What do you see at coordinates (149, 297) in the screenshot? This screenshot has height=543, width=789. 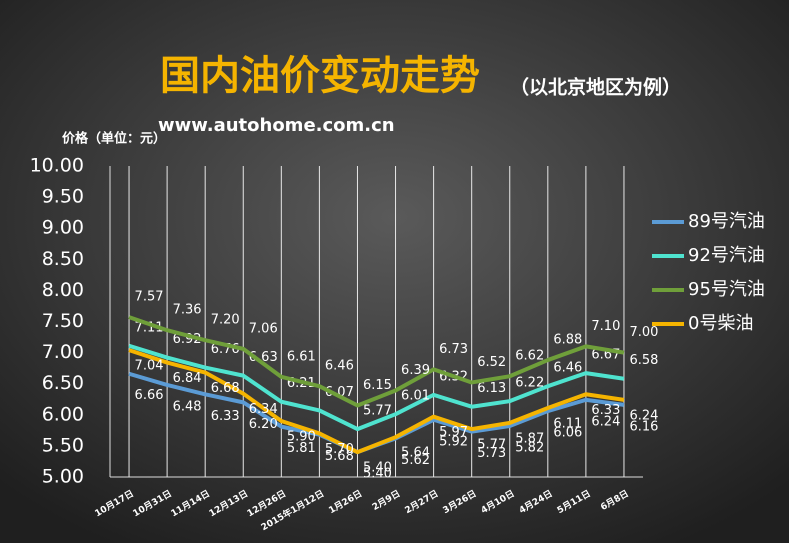 I see `data-label: 7.57` at bounding box center [149, 297].